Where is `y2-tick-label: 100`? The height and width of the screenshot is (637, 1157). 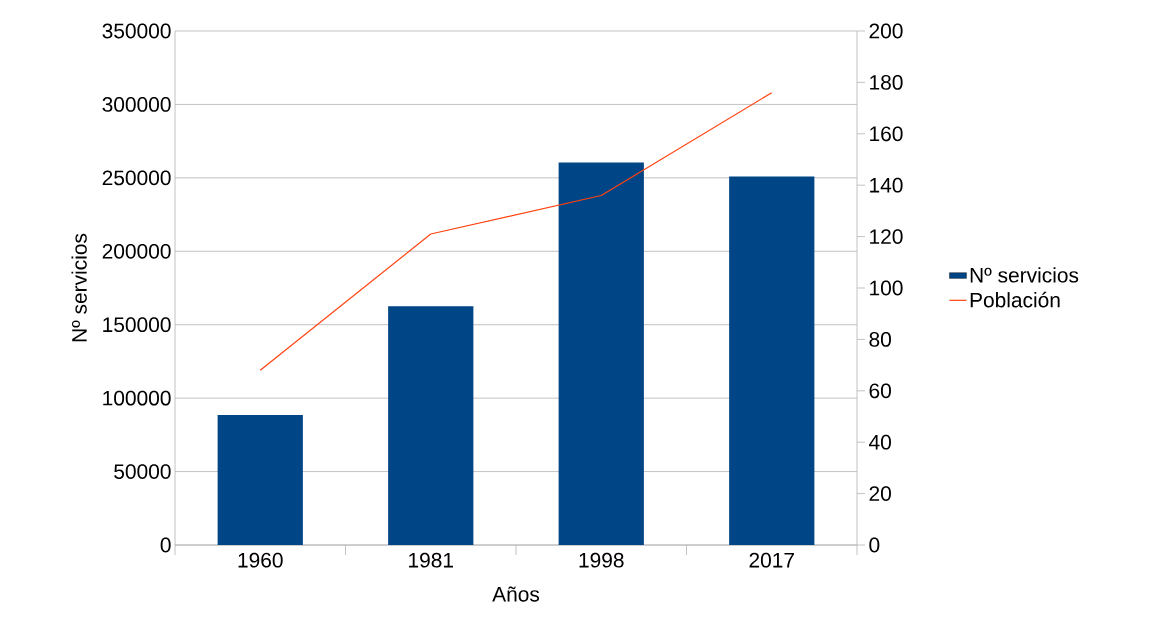 y2-tick-label: 100 is located at coordinates (886, 288).